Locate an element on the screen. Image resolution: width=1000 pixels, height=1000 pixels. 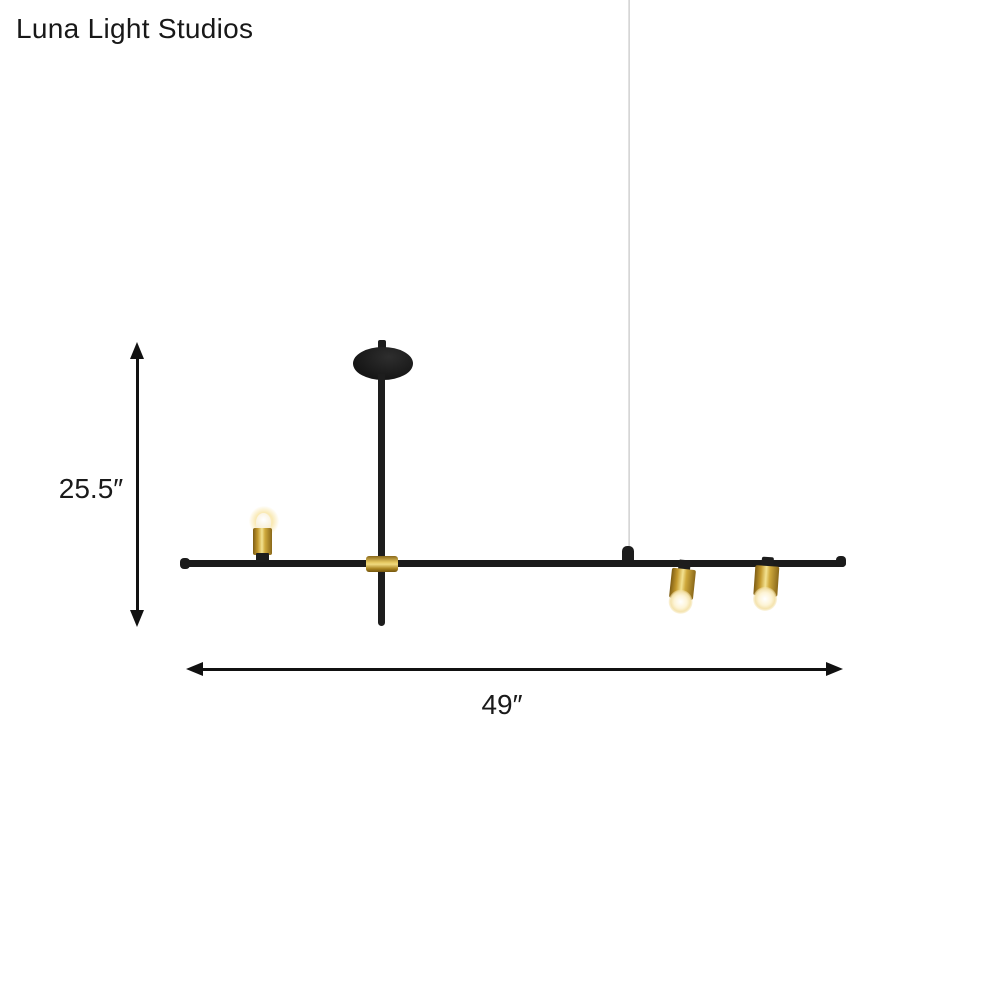
dimension-arrowhead-down is located at coordinates (137, 618).